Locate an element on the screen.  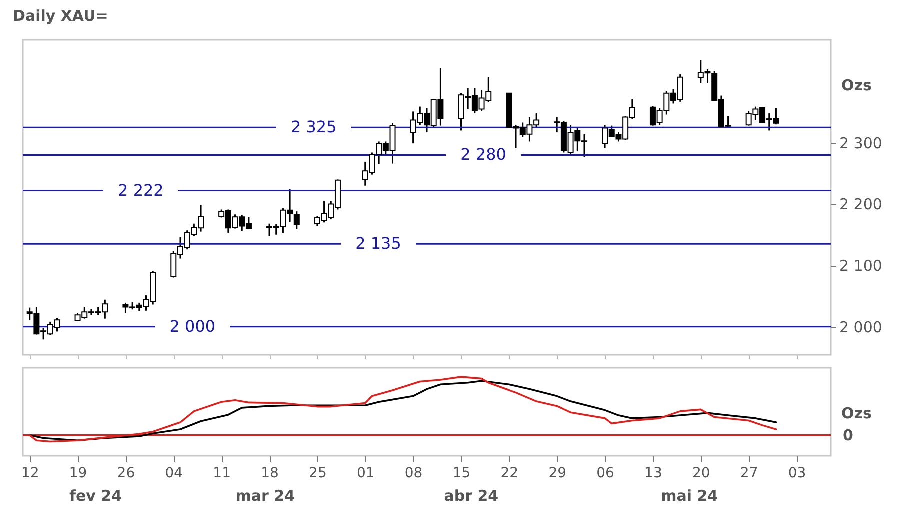
x-tick-label: 03 is located at coordinates (797, 474).